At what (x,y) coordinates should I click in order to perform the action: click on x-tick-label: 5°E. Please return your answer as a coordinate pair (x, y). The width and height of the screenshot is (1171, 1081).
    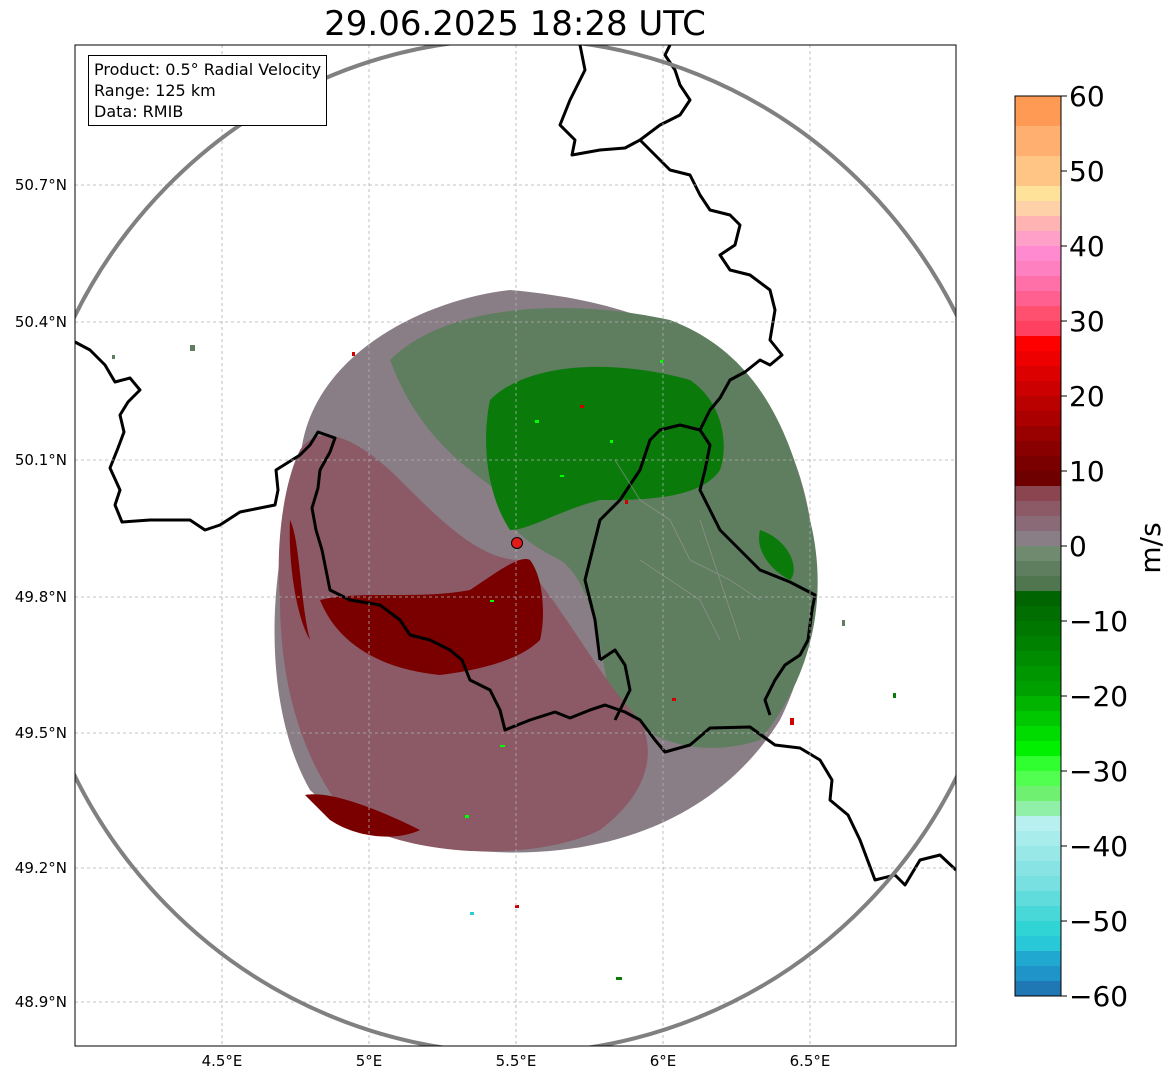
    Looking at the image, I should click on (369, 1061).